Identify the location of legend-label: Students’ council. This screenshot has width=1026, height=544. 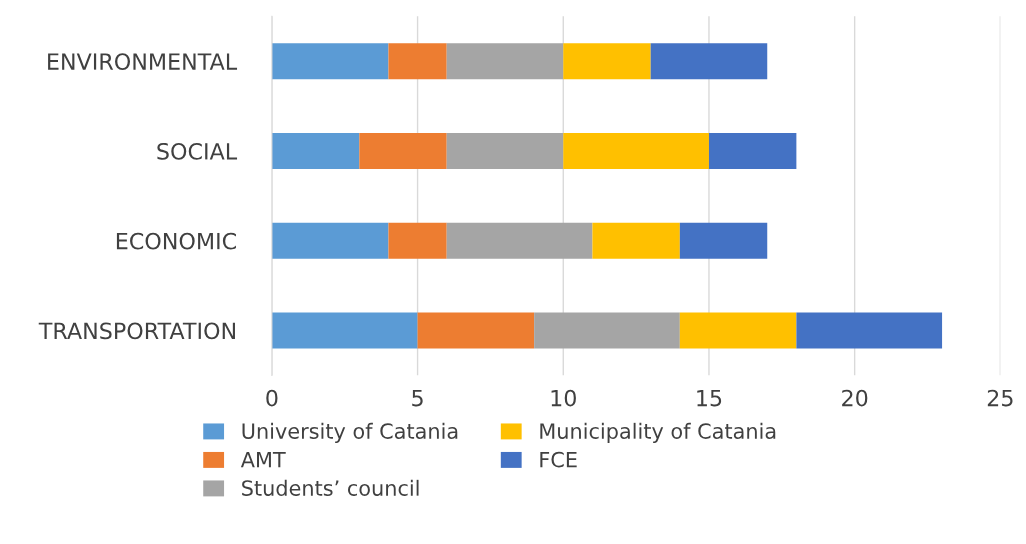
(330, 487).